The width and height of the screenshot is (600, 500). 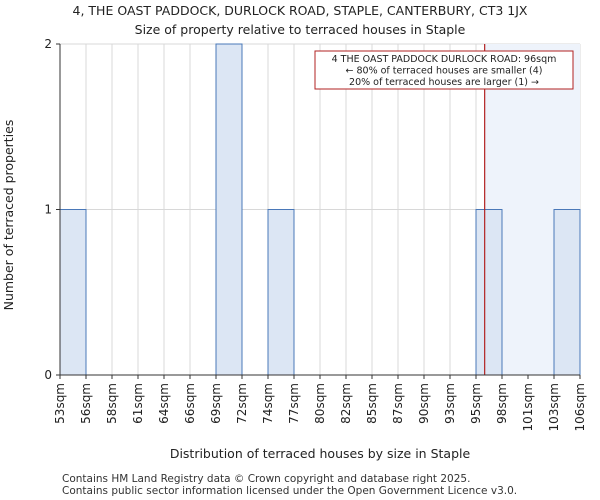 What do you see at coordinates (320, 403) in the screenshot?
I see `x-tick-label-80sqm: 80sqm` at bounding box center [320, 403].